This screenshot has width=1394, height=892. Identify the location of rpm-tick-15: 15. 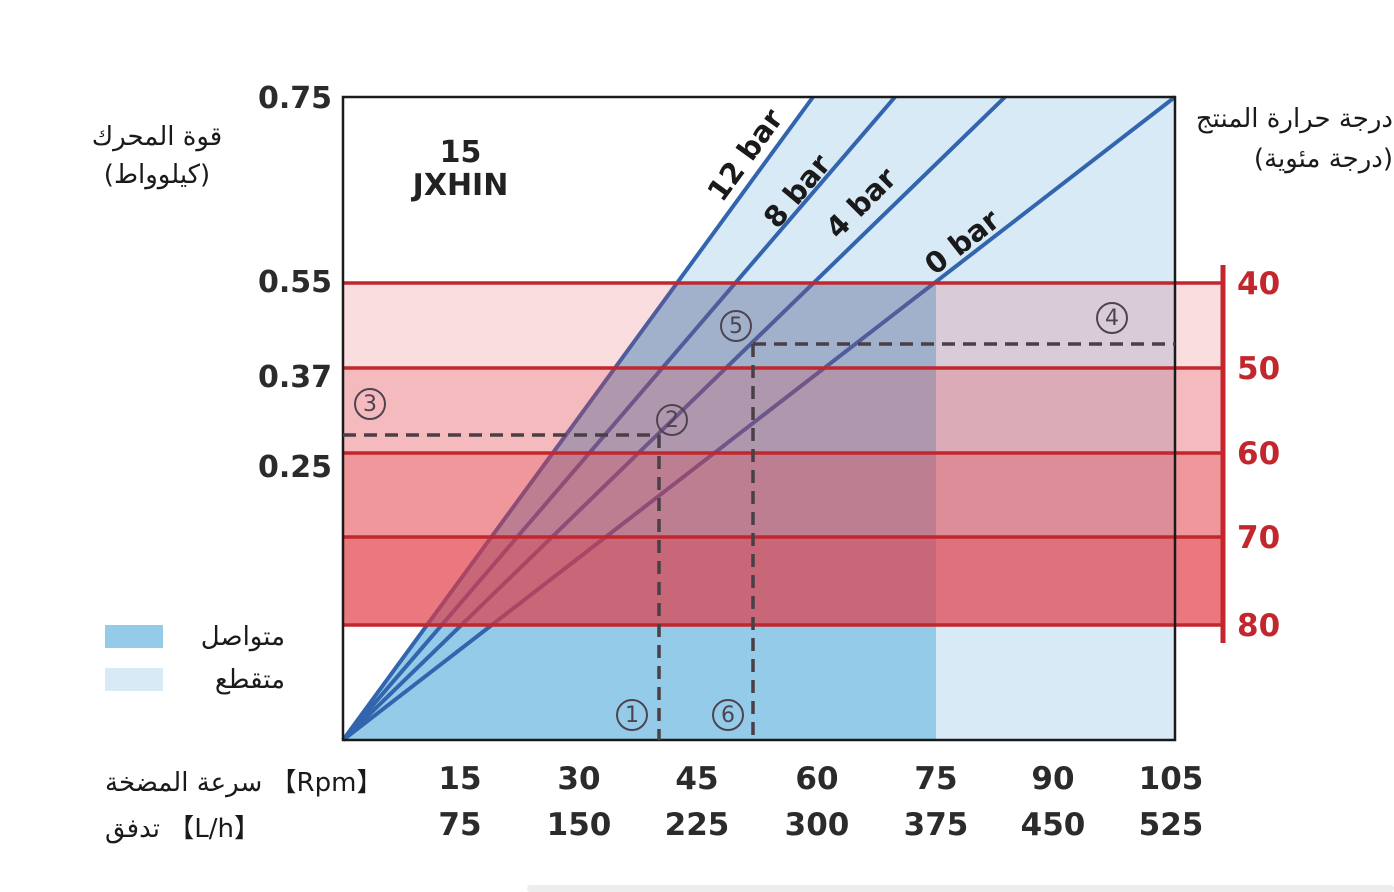
(460, 779).